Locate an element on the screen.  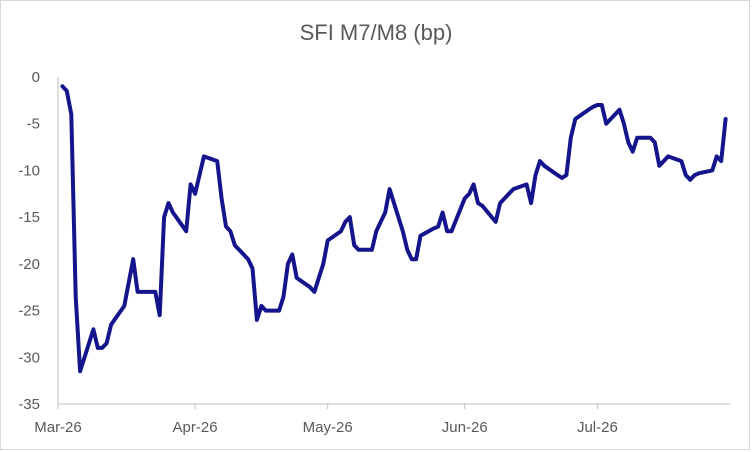
x-tick-label: Mar-26 is located at coordinates (58, 427).